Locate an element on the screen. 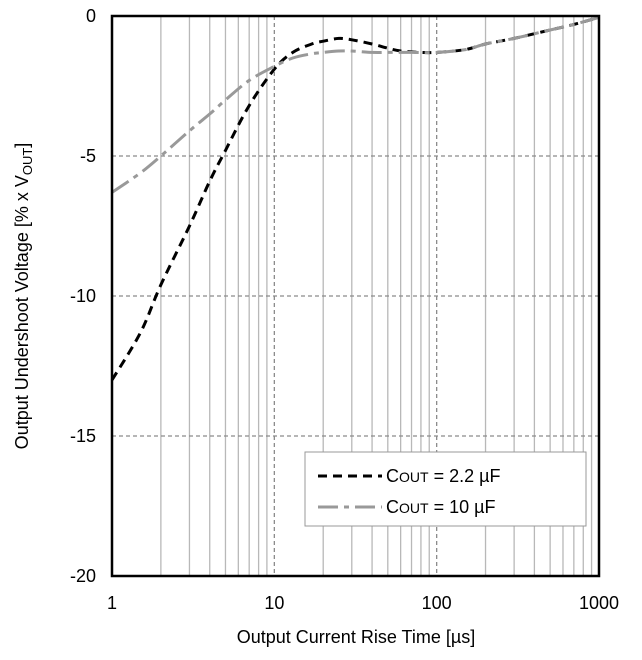 The width and height of the screenshot is (642, 660). x-tick-label: 1 is located at coordinates (112, 603).